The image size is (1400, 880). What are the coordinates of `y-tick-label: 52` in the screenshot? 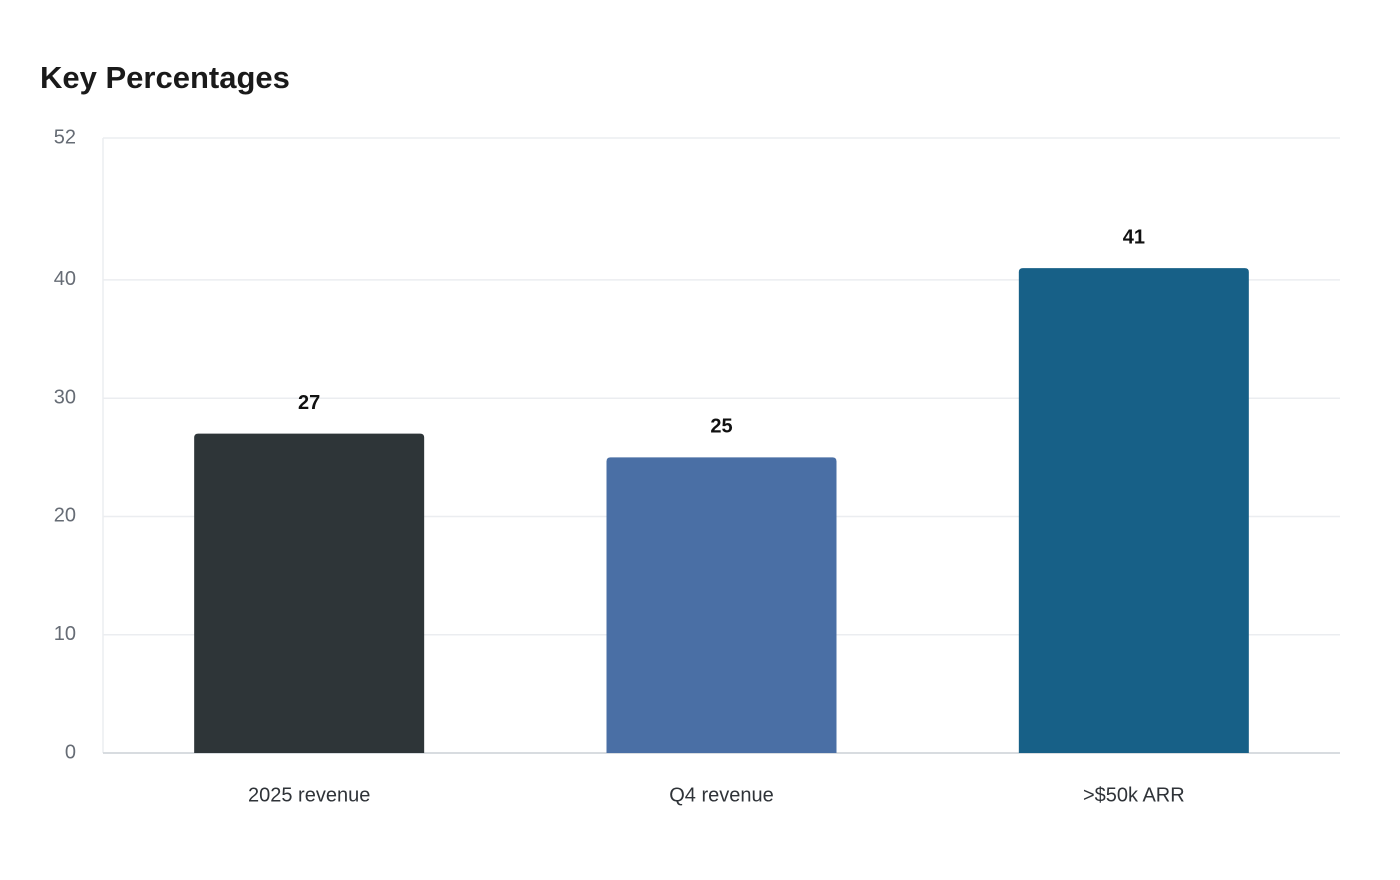 It's located at (65, 137).